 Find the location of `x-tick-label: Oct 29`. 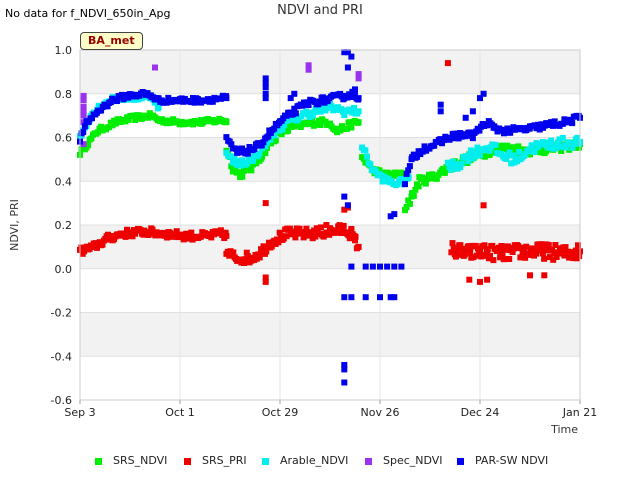

x-tick-label: Oct 29 is located at coordinates (280, 412).